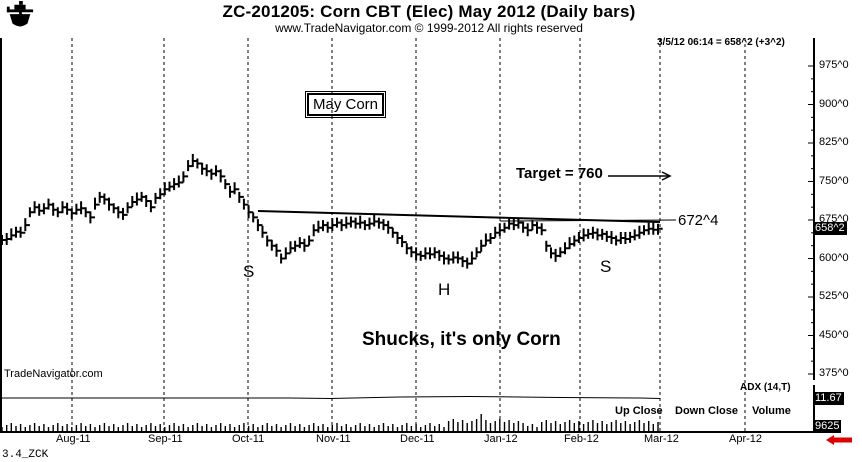 The image size is (862, 462). What do you see at coordinates (706, 411) in the screenshot?
I see `legend-down-close: Down Close` at bounding box center [706, 411].